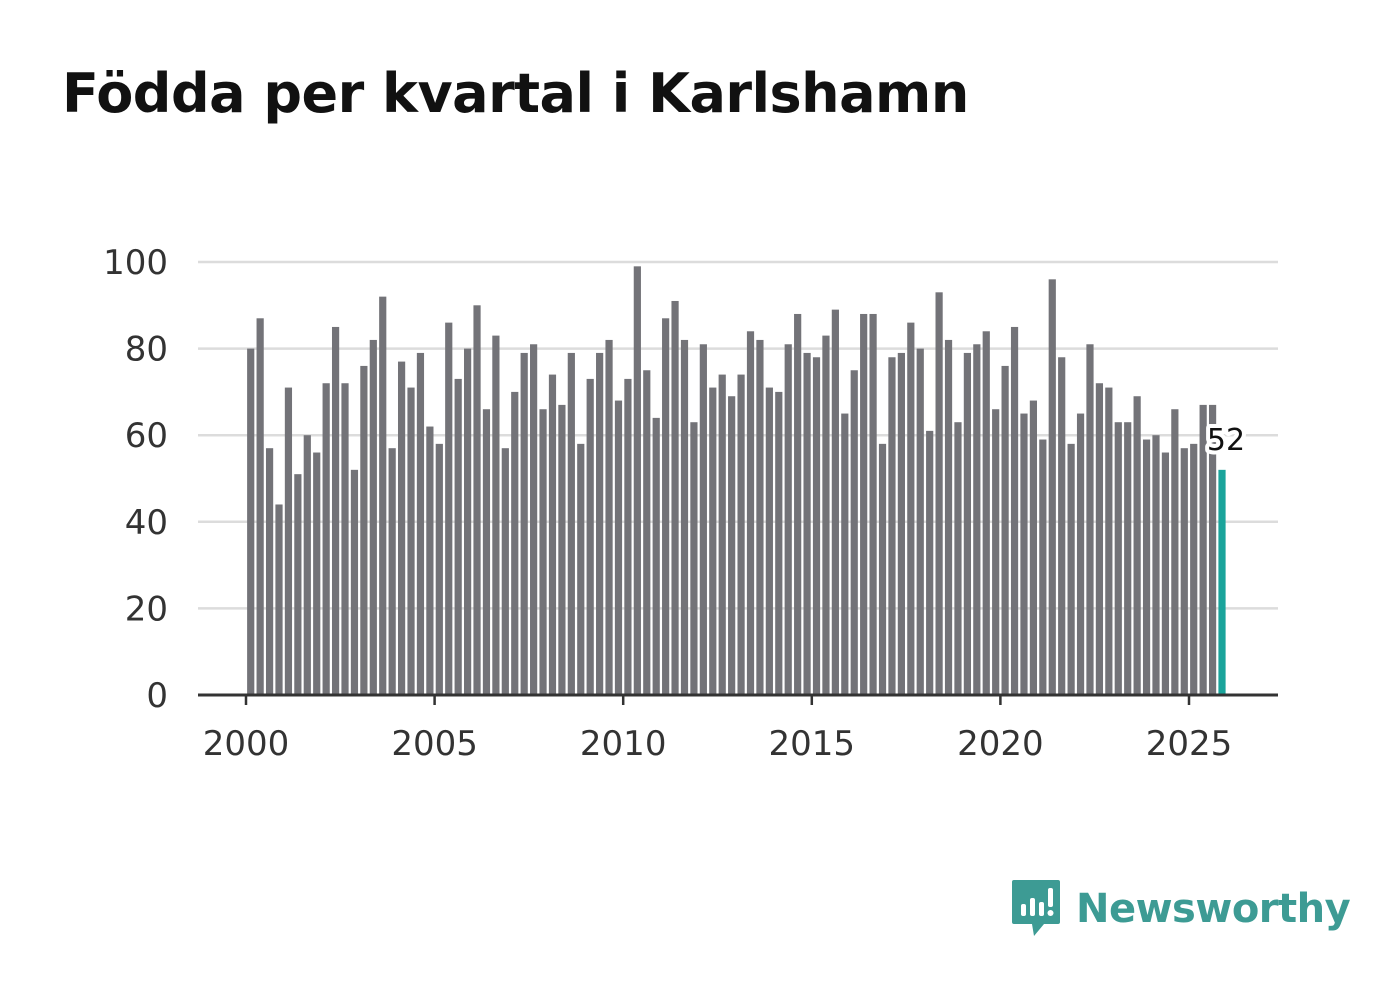 The width and height of the screenshot is (1382, 999). I want to click on bar-2003-K1, so click(364, 530).